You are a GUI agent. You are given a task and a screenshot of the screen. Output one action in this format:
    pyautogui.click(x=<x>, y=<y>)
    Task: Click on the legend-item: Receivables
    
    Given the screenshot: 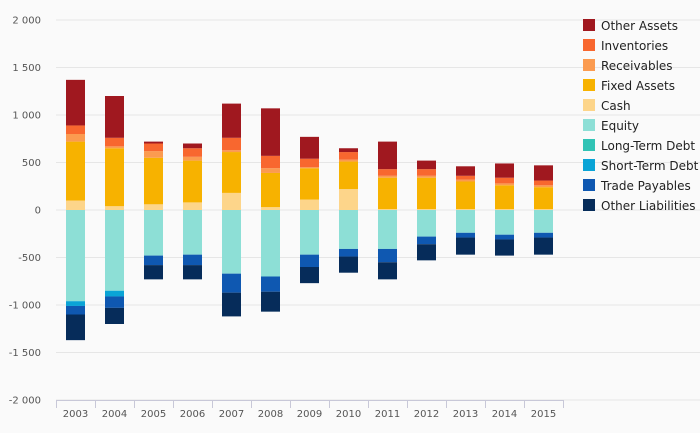 What is the action you would take?
    pyautogui.click(x=628, y=66)
    